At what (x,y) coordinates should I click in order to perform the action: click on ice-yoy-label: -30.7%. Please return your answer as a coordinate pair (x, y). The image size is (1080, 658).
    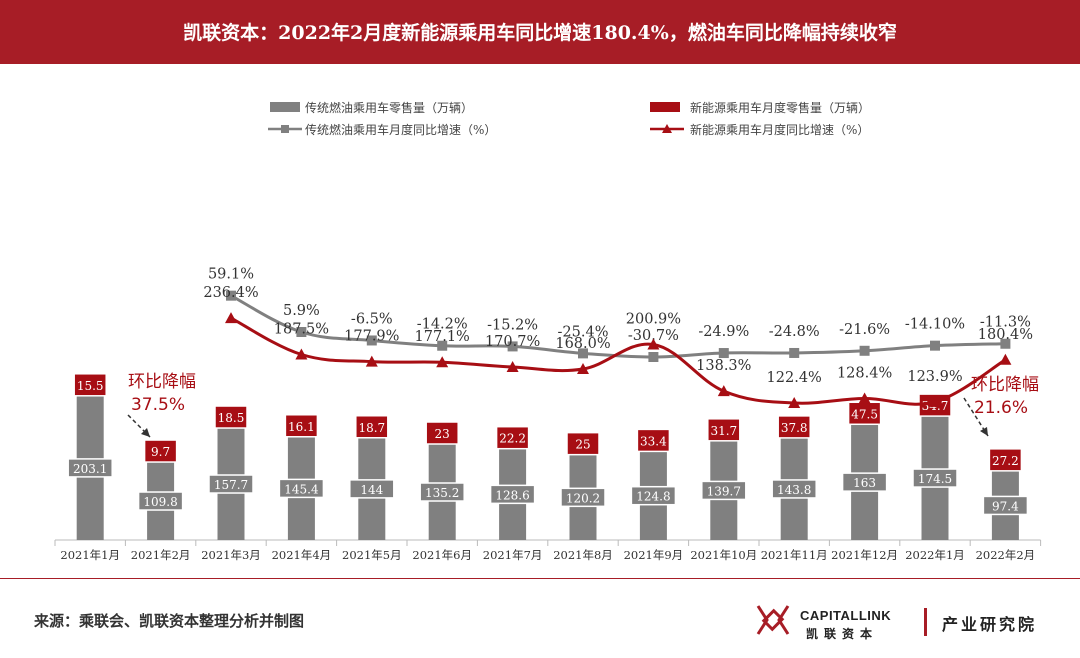
    Looking at the image, I should click on (653, 336).